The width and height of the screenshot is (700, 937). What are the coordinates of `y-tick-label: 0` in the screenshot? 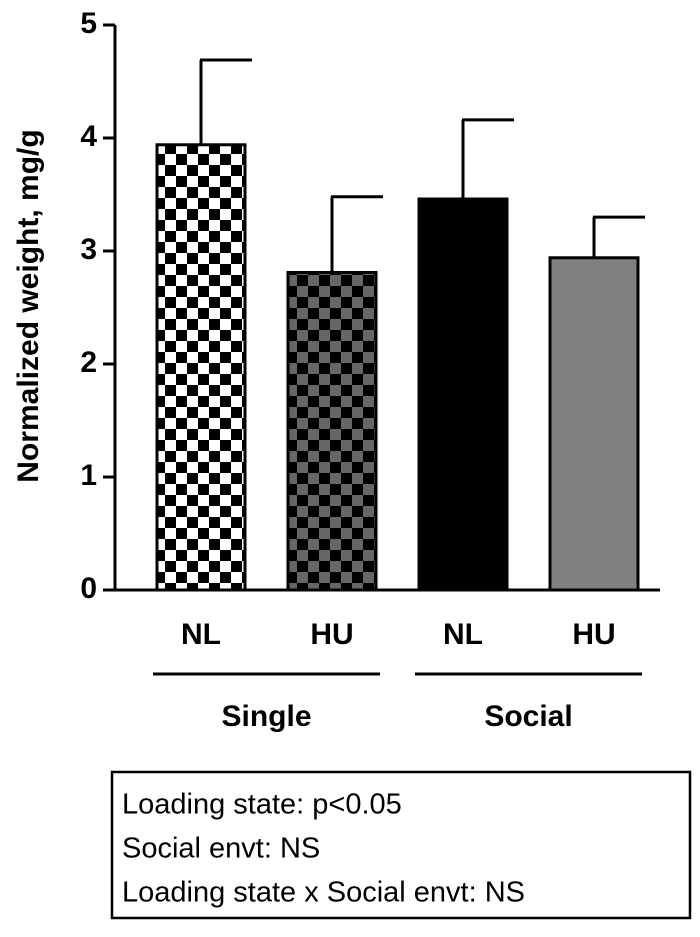 It's located at (88, 588).